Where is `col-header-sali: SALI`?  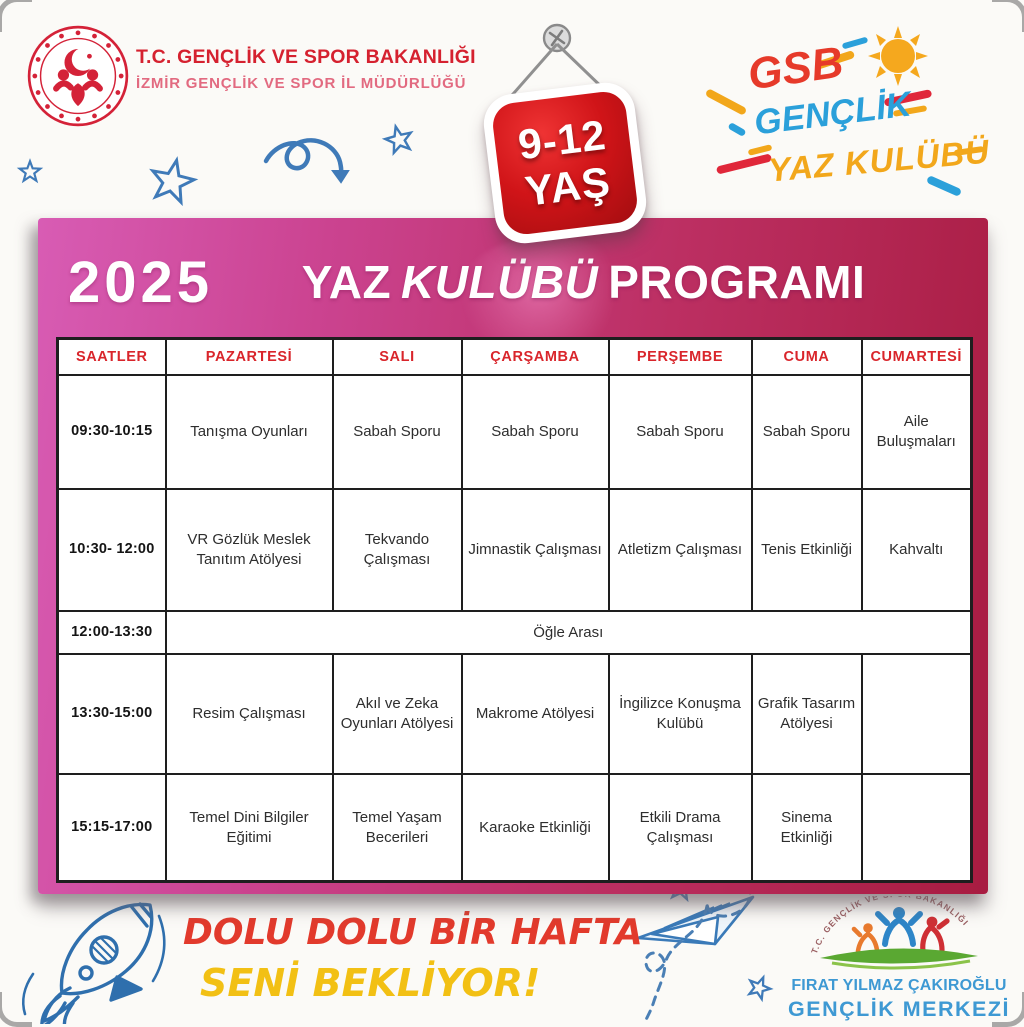 col-header-sali: SALI is located at coordinates (397, 356).